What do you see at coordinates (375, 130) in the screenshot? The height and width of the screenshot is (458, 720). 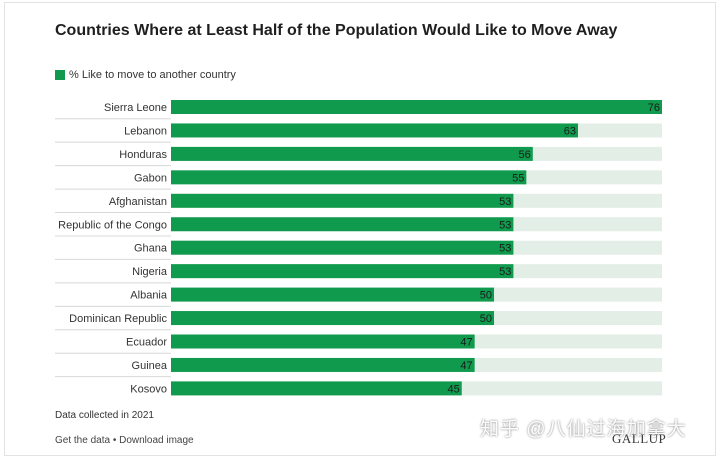 I see `bar-lebanon` at bounding box center [375, 130].